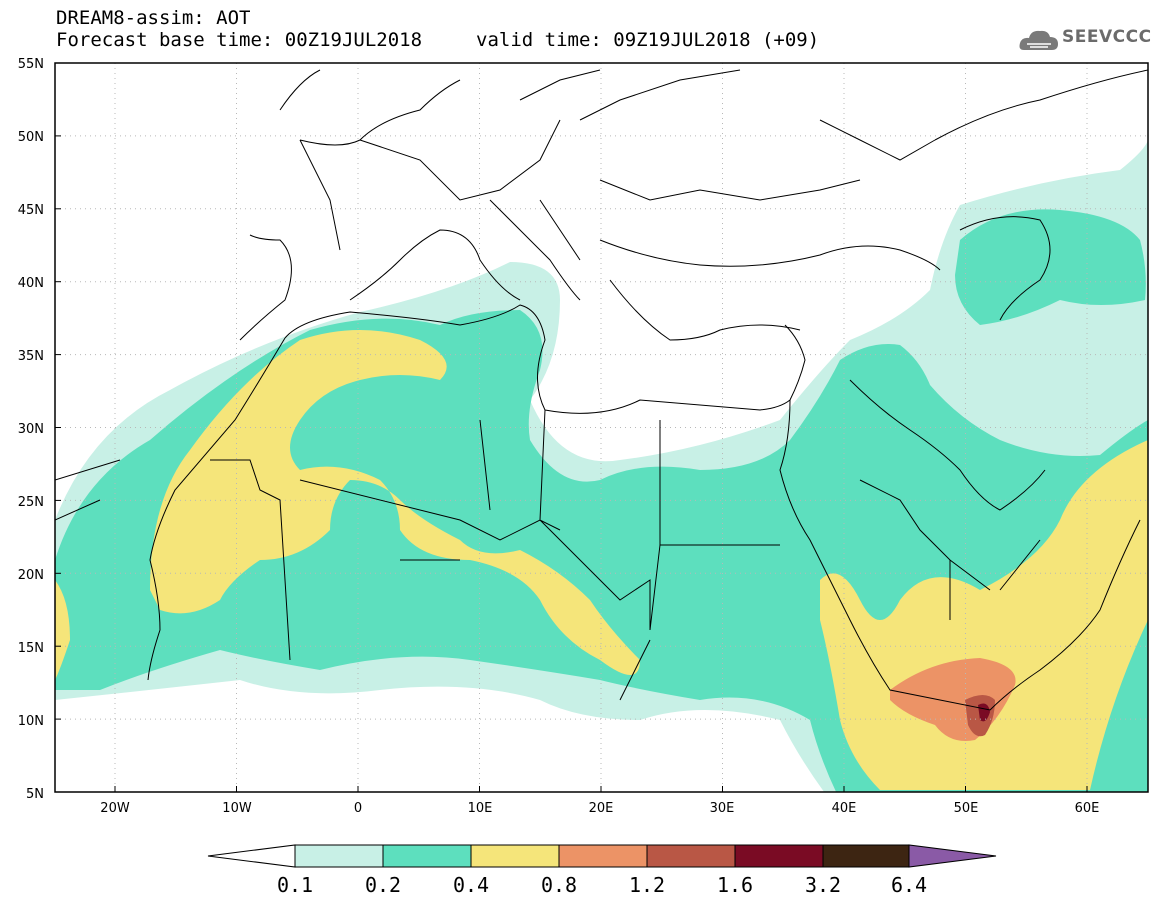 This screenshot has width=1165, height=905. I want to click on lat-label: 5N, so click(35, 794).